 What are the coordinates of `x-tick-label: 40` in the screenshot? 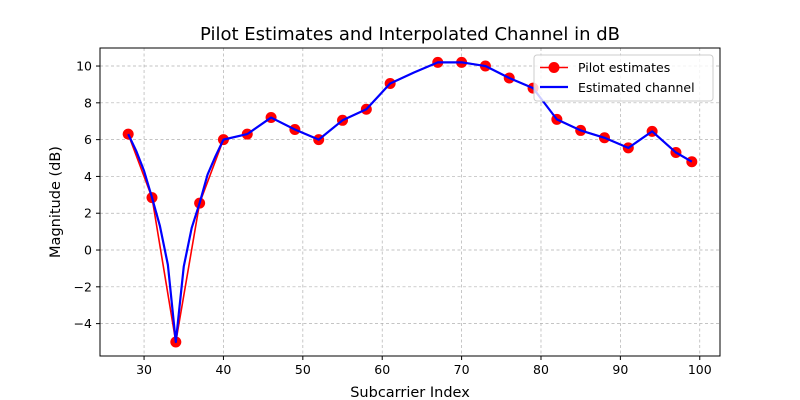 It's located at (223, 369).